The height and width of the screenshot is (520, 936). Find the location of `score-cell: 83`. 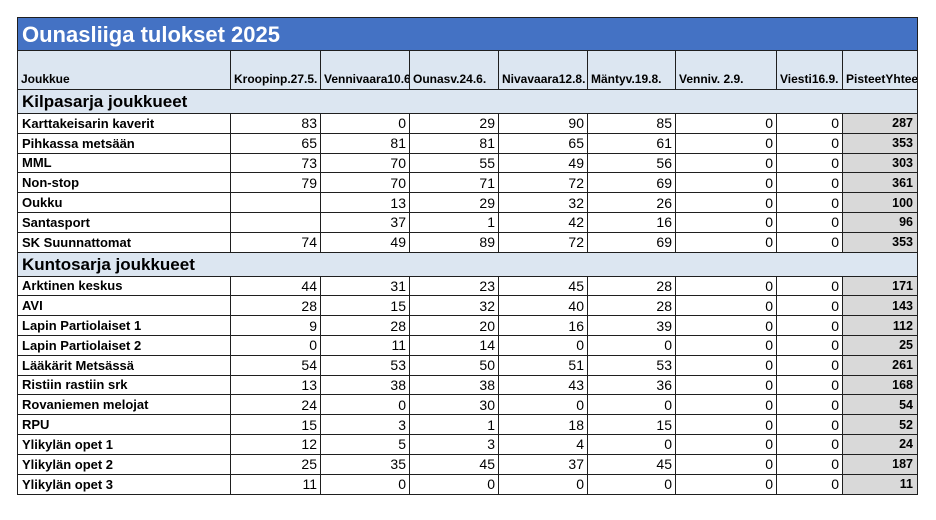

score-cell: 83 is located at coordinates (276, 123).